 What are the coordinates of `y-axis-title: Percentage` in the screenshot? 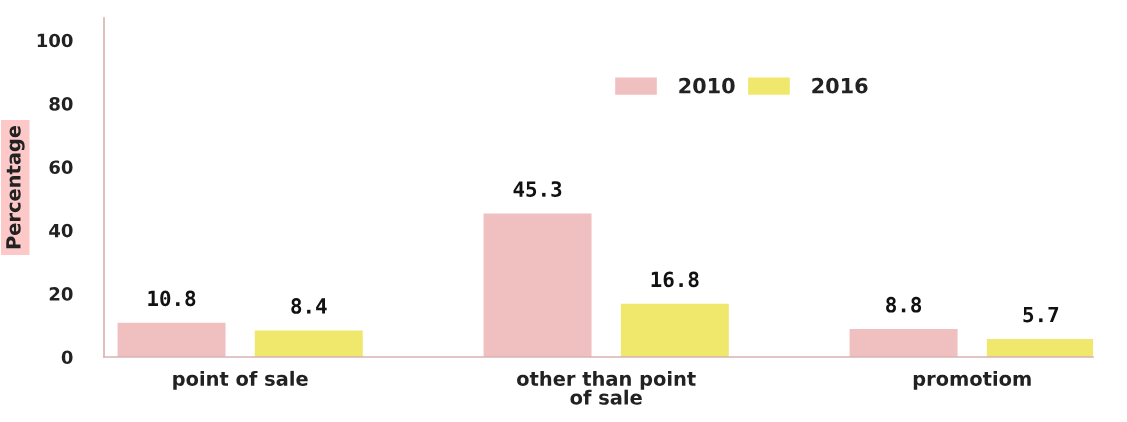 It's located at (15, 187).